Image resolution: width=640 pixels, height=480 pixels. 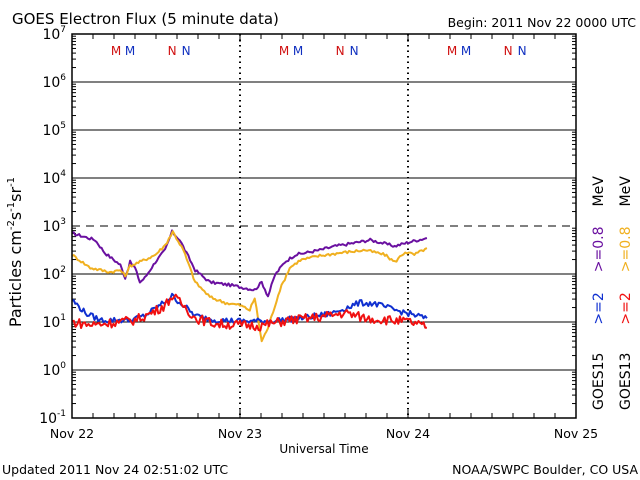 I want to click on svg-text: Particles cm-2s-1sr-1, so click(x=15, y=252).